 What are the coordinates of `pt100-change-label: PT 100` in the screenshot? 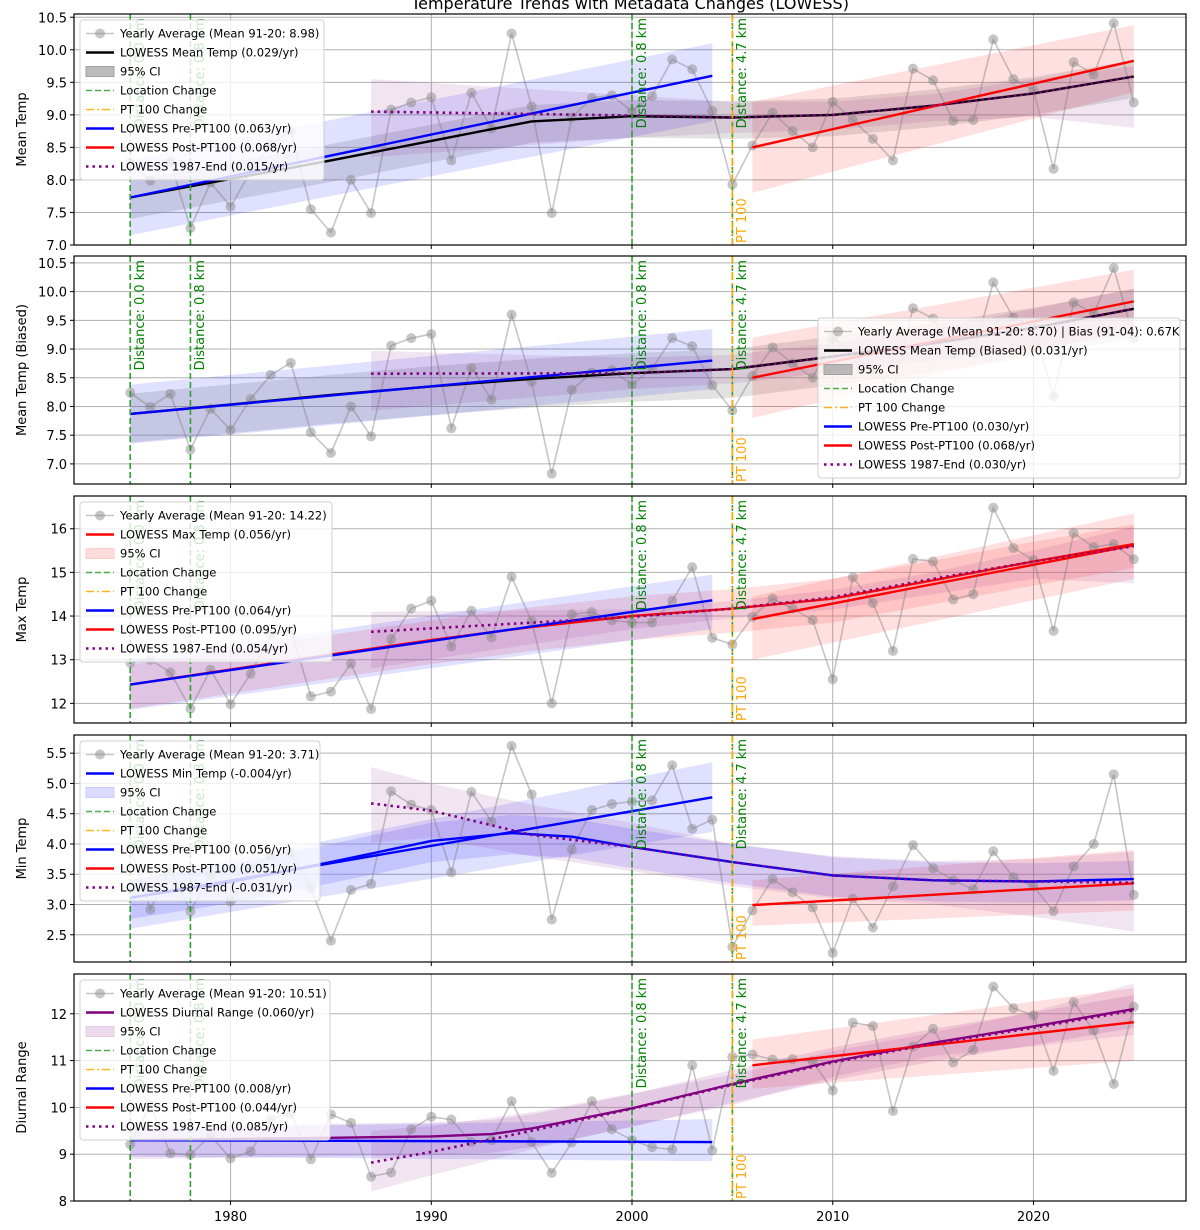 It's located at (742, 459).